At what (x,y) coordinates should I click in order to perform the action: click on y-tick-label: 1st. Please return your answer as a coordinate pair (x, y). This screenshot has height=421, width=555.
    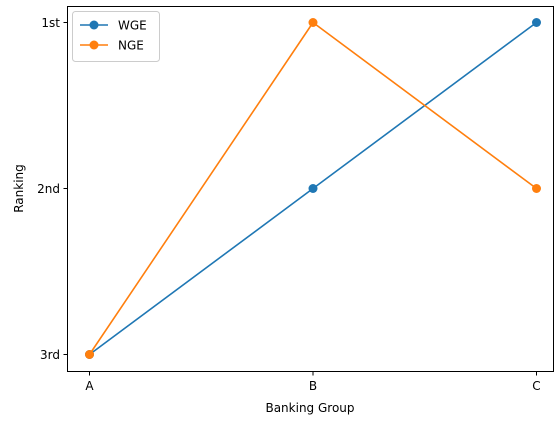
    Looking at the image, I should click on (50, 23).